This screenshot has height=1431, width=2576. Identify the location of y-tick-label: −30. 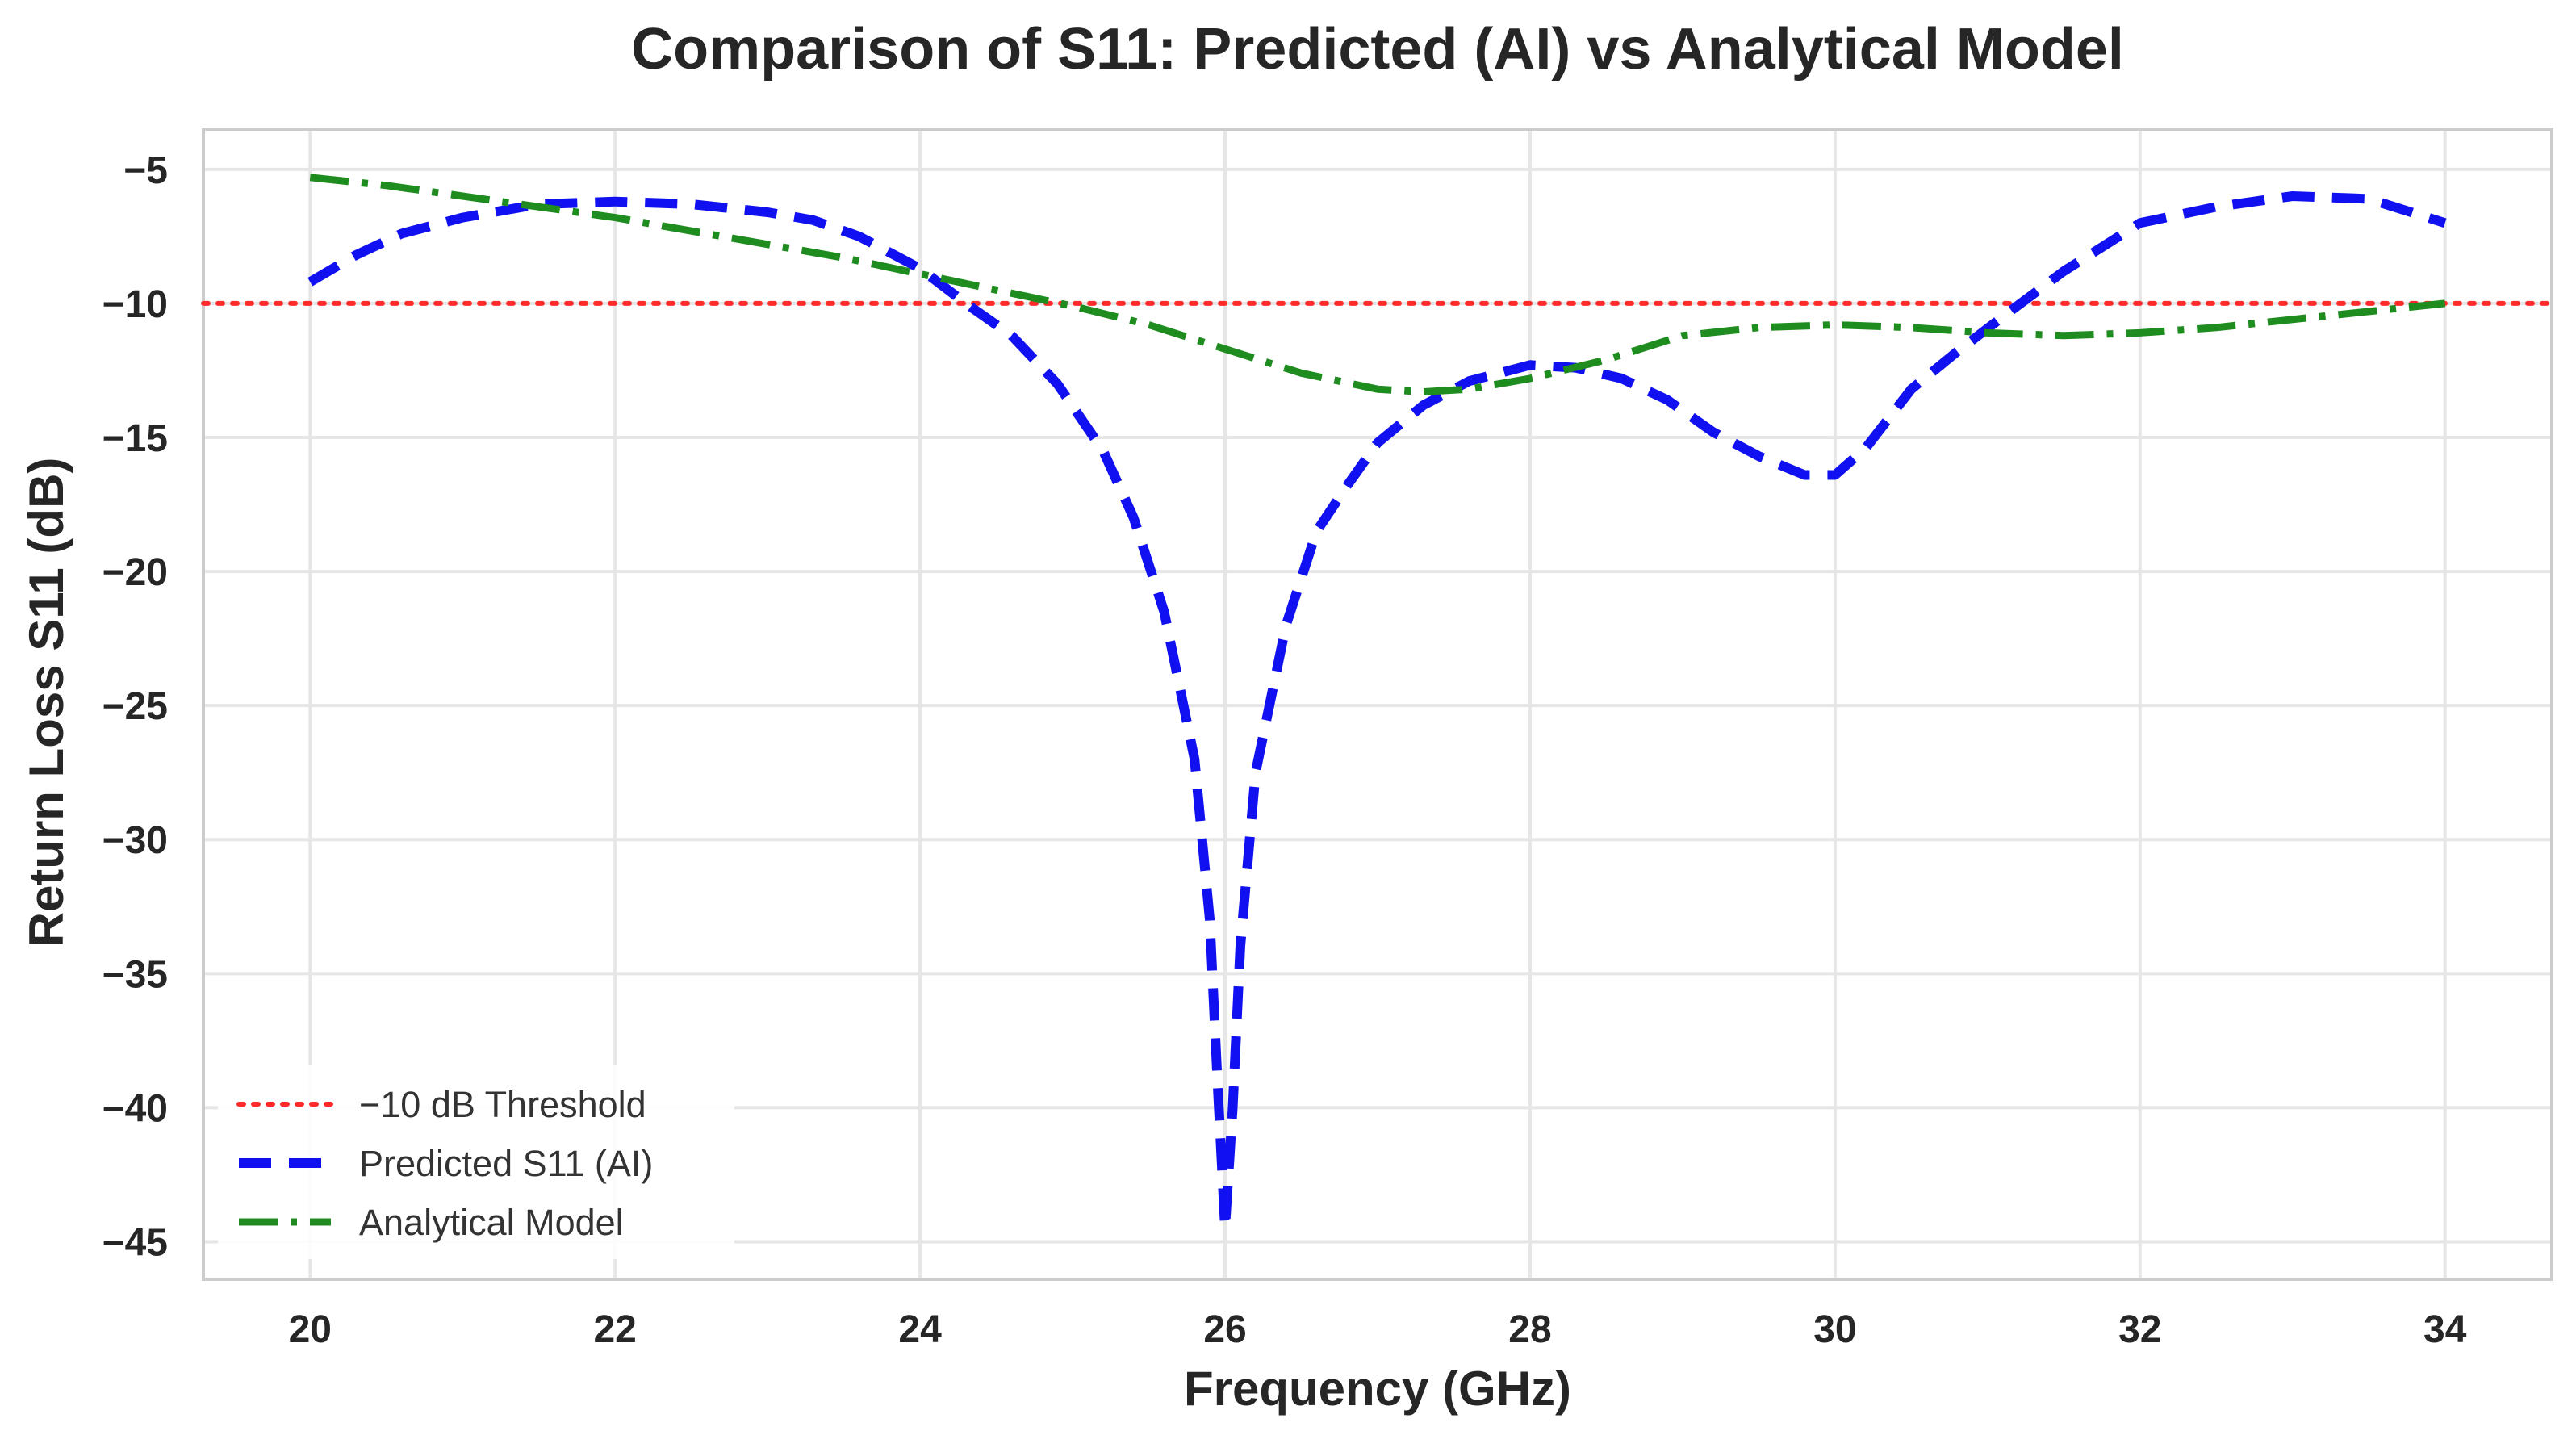
(135, 840).